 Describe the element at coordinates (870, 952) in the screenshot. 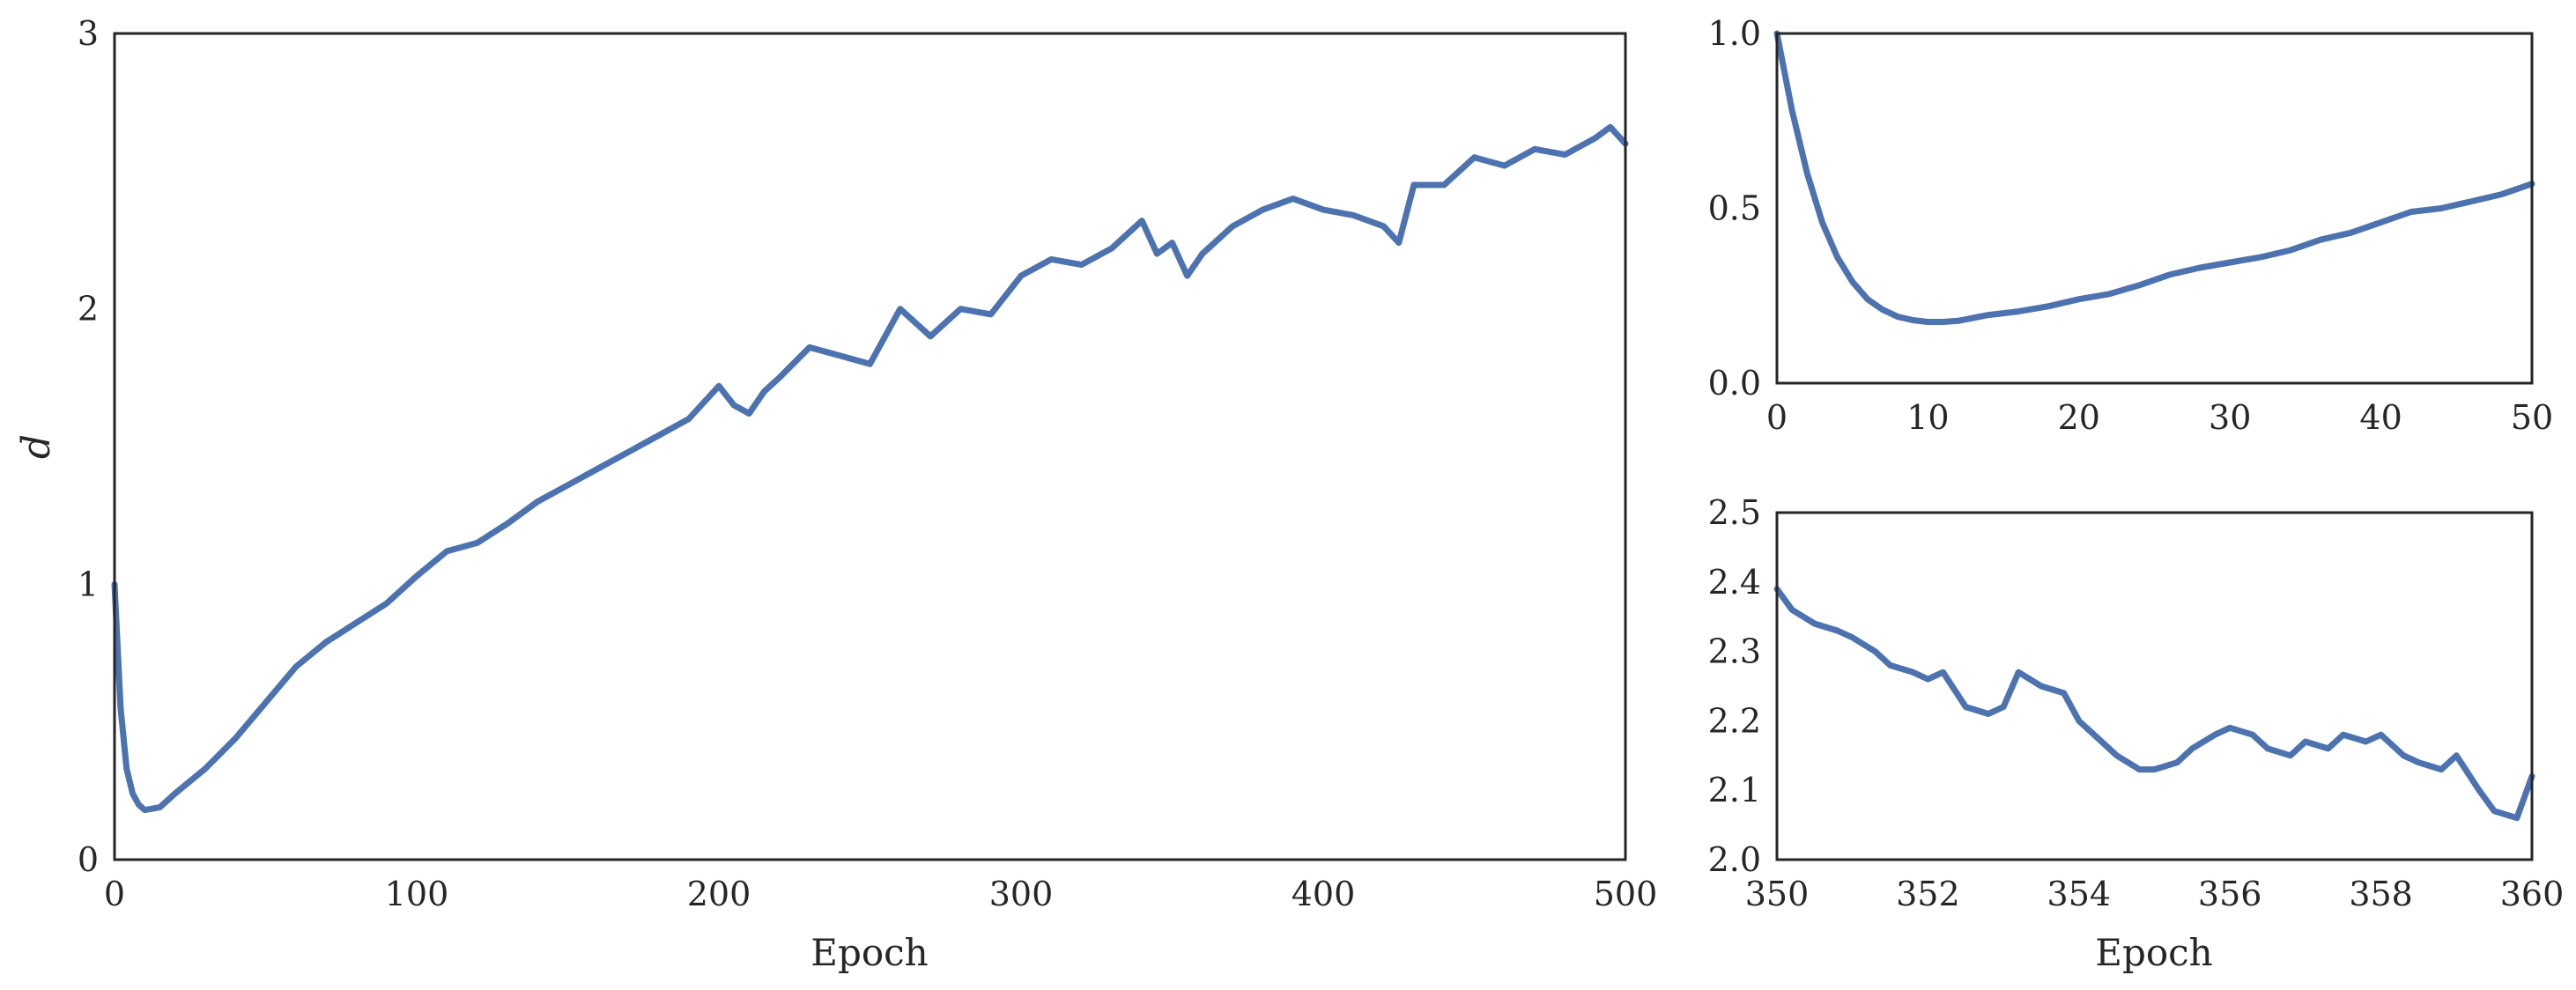

I see `main-plot-xlabel: Epoch` at that location.